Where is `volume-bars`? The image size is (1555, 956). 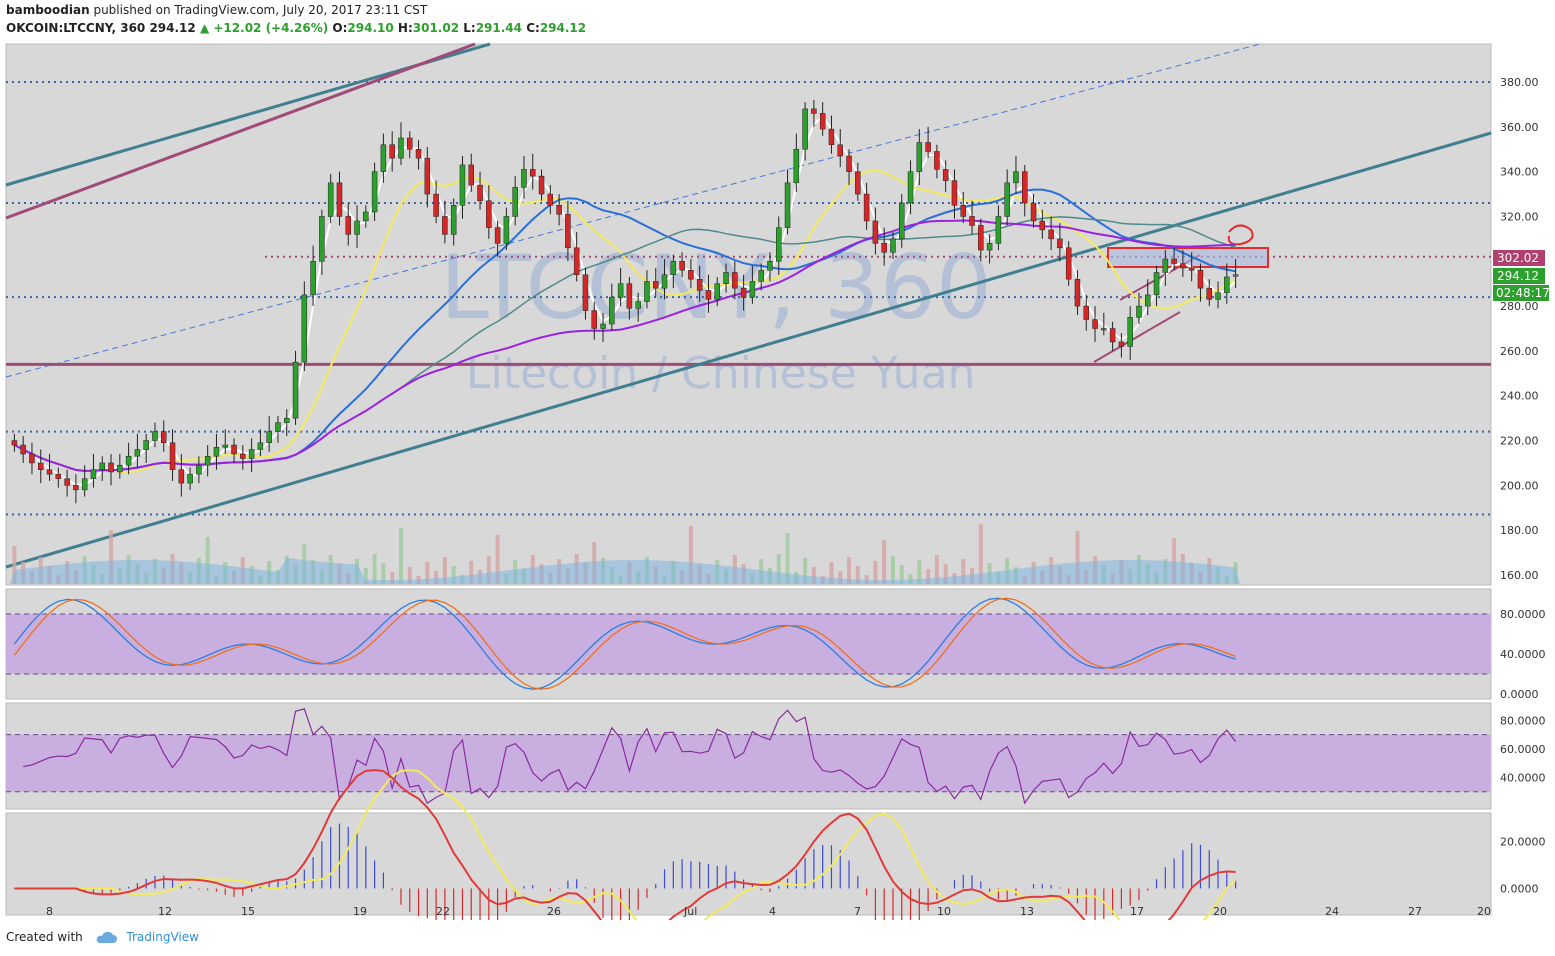
volume-bars is located at coordinates (625, 554).